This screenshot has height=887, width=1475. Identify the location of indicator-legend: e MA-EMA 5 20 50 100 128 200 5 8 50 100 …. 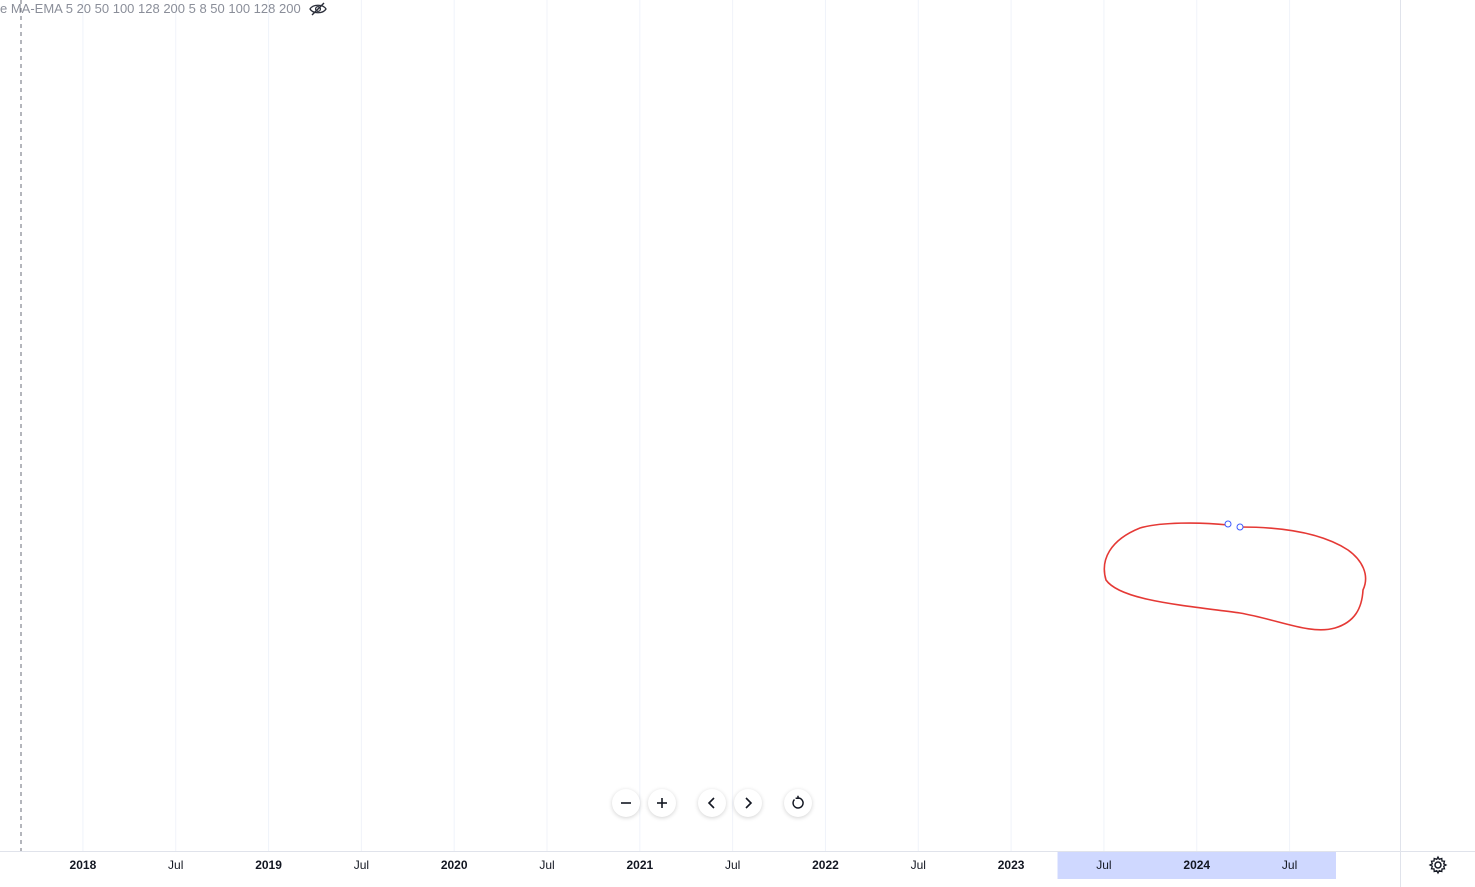
(163, 8).